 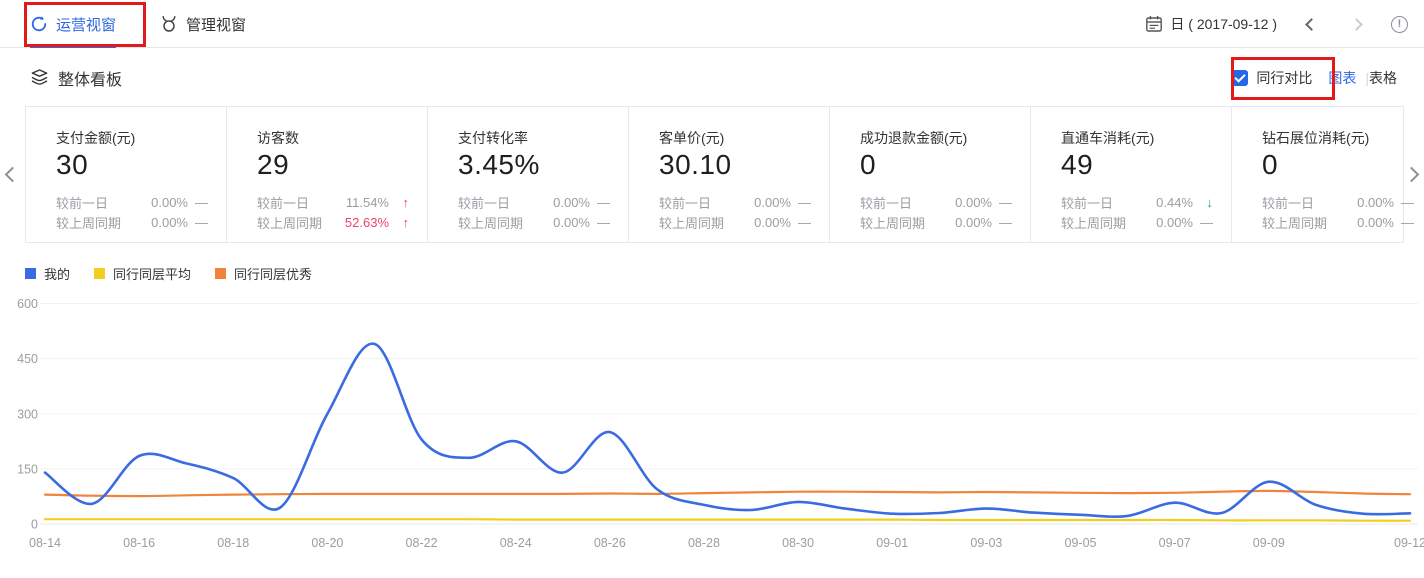 I want to click on kpi-card-value: 30, so click(x=72, y=164).